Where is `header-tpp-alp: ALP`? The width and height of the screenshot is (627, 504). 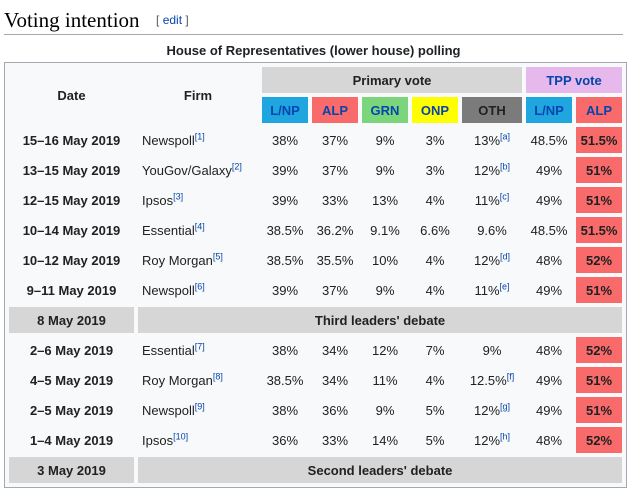 header-tpp-alp: ALP is located at coordinates (599, 110).